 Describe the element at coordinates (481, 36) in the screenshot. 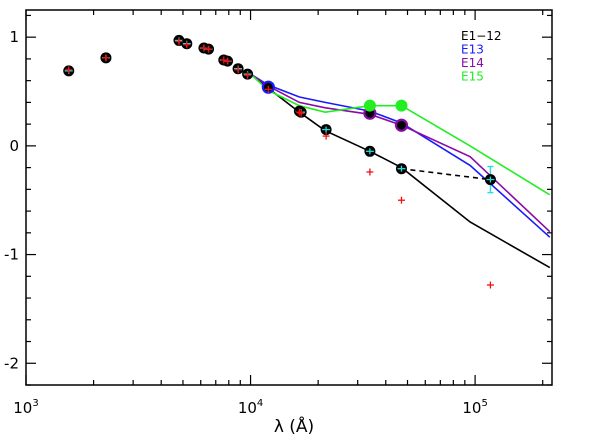

I see `legend-entry: E1−12` at that location.